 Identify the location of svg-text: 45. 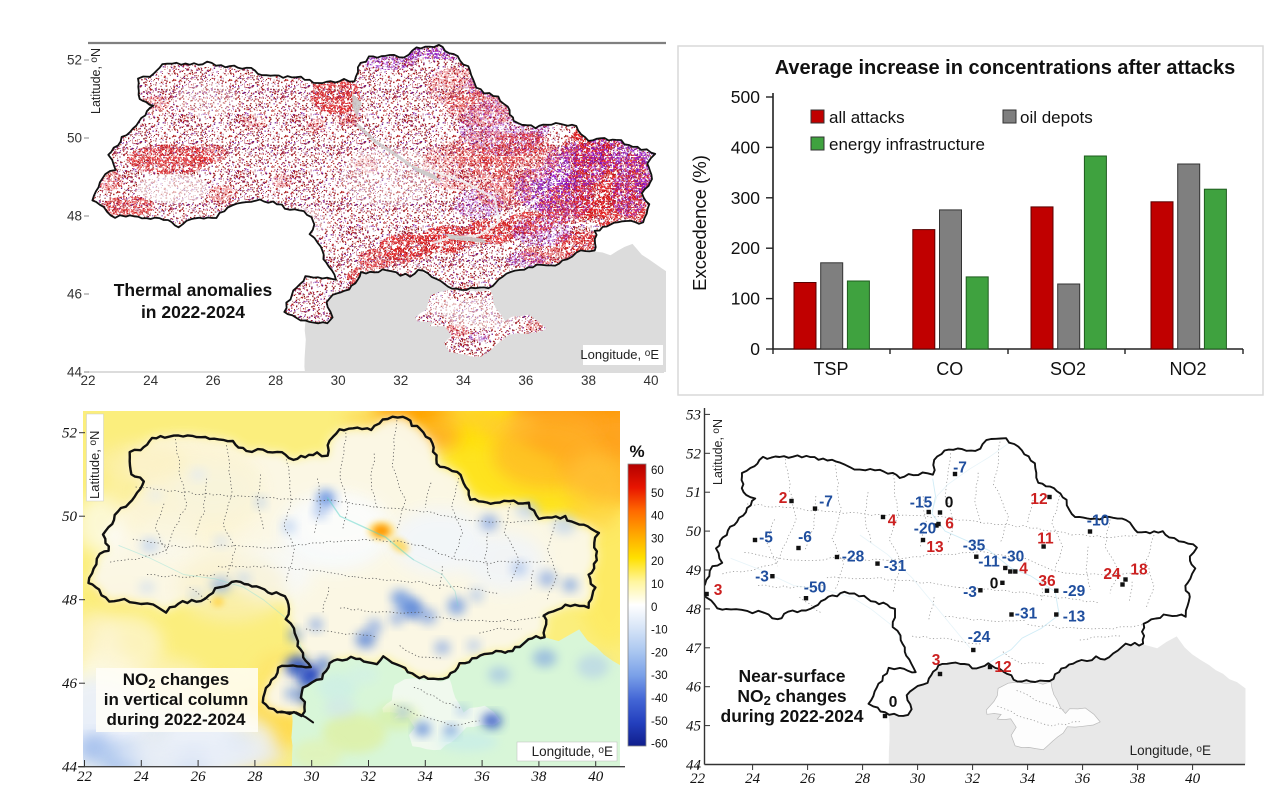
(694, 727).